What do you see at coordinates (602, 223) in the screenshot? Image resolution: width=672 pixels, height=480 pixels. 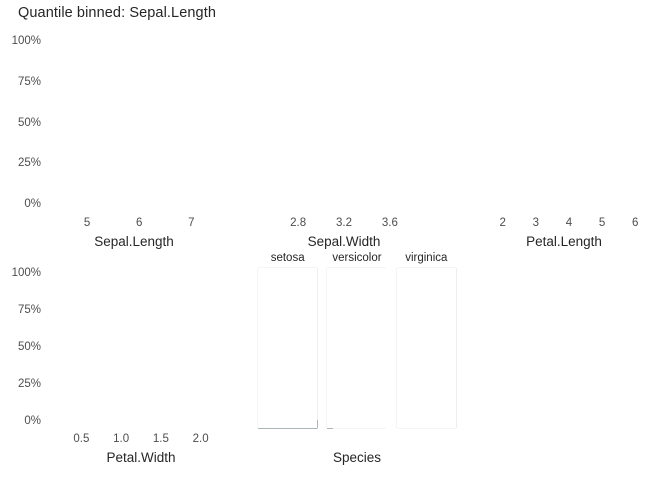 I see `xtick-label-2-3: 5` at bounding box center [602, 223].